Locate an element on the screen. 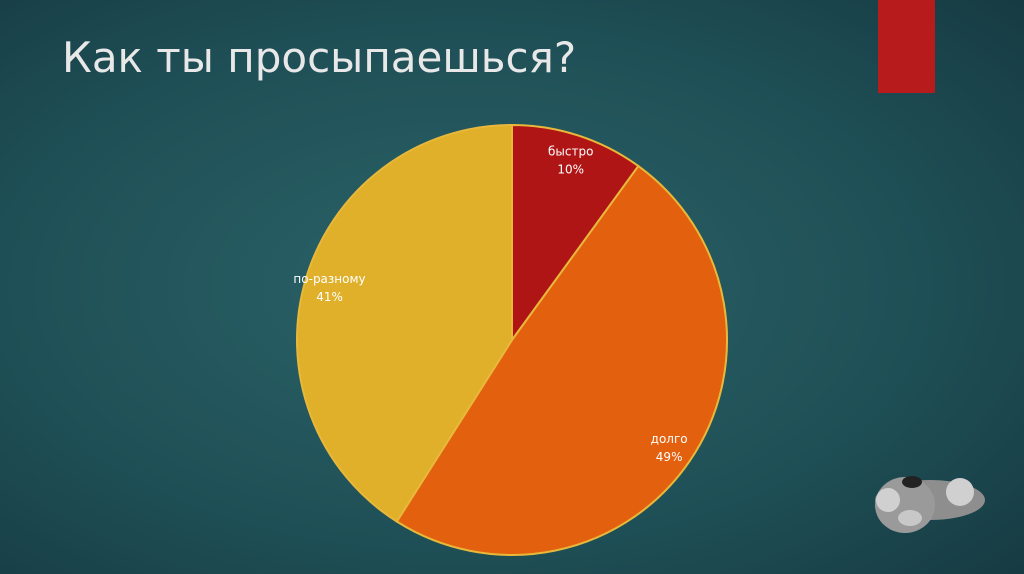  slice-category-label: быстро is located at coordinates (570, 151).